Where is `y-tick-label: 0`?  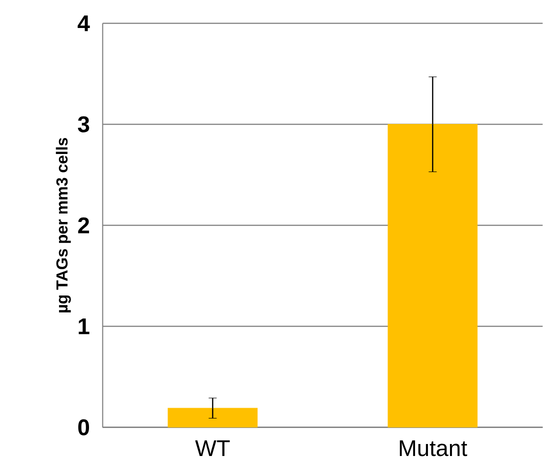
y-tick-label: 0 is located at coordinates (84, 427).